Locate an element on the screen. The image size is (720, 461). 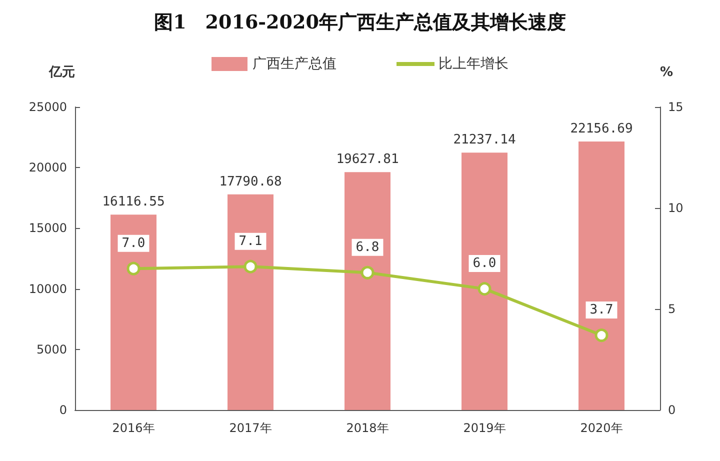
chart-title: 图1 2016-2020年广西生产总值及其增长速度 is located at coordinates (360, 23).